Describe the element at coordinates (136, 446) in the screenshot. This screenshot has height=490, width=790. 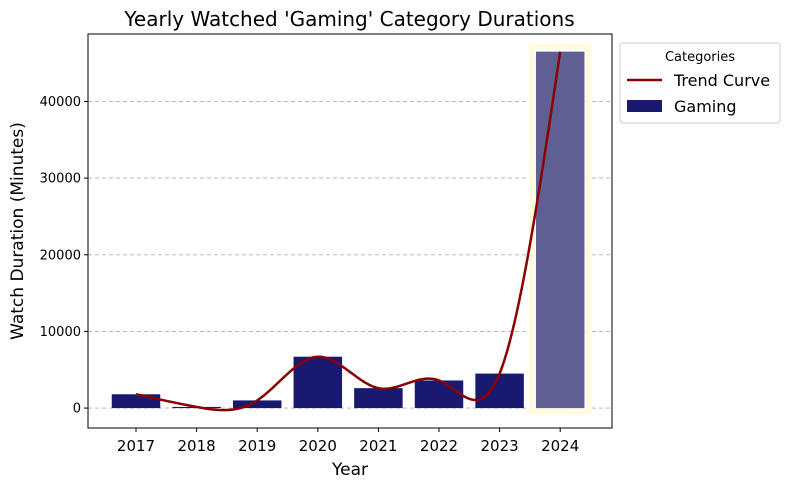
I see `x-tick-label: 2017` at that location.